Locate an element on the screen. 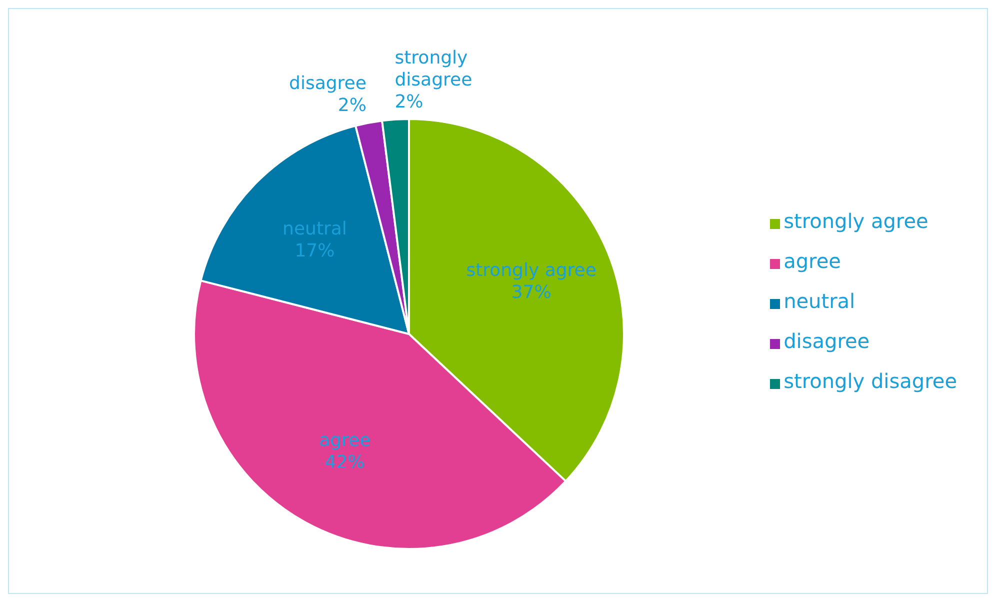 This screenshot has width=996, height=602. slice-label: disagree is located at coordinates (327, 83).